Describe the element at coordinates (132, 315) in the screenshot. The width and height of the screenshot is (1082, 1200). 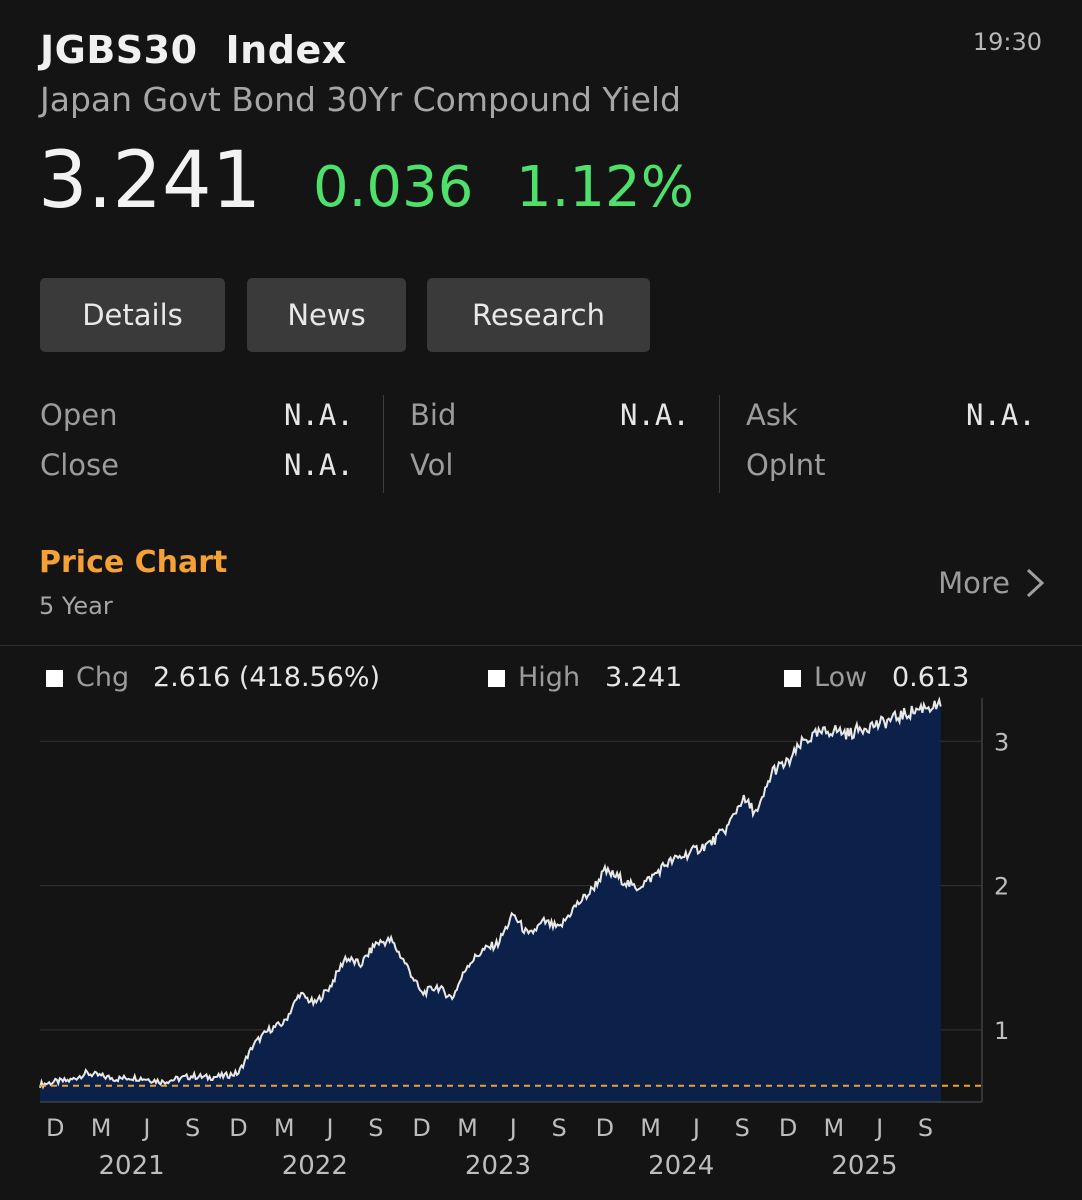
I see `details-button: Details` at that location.